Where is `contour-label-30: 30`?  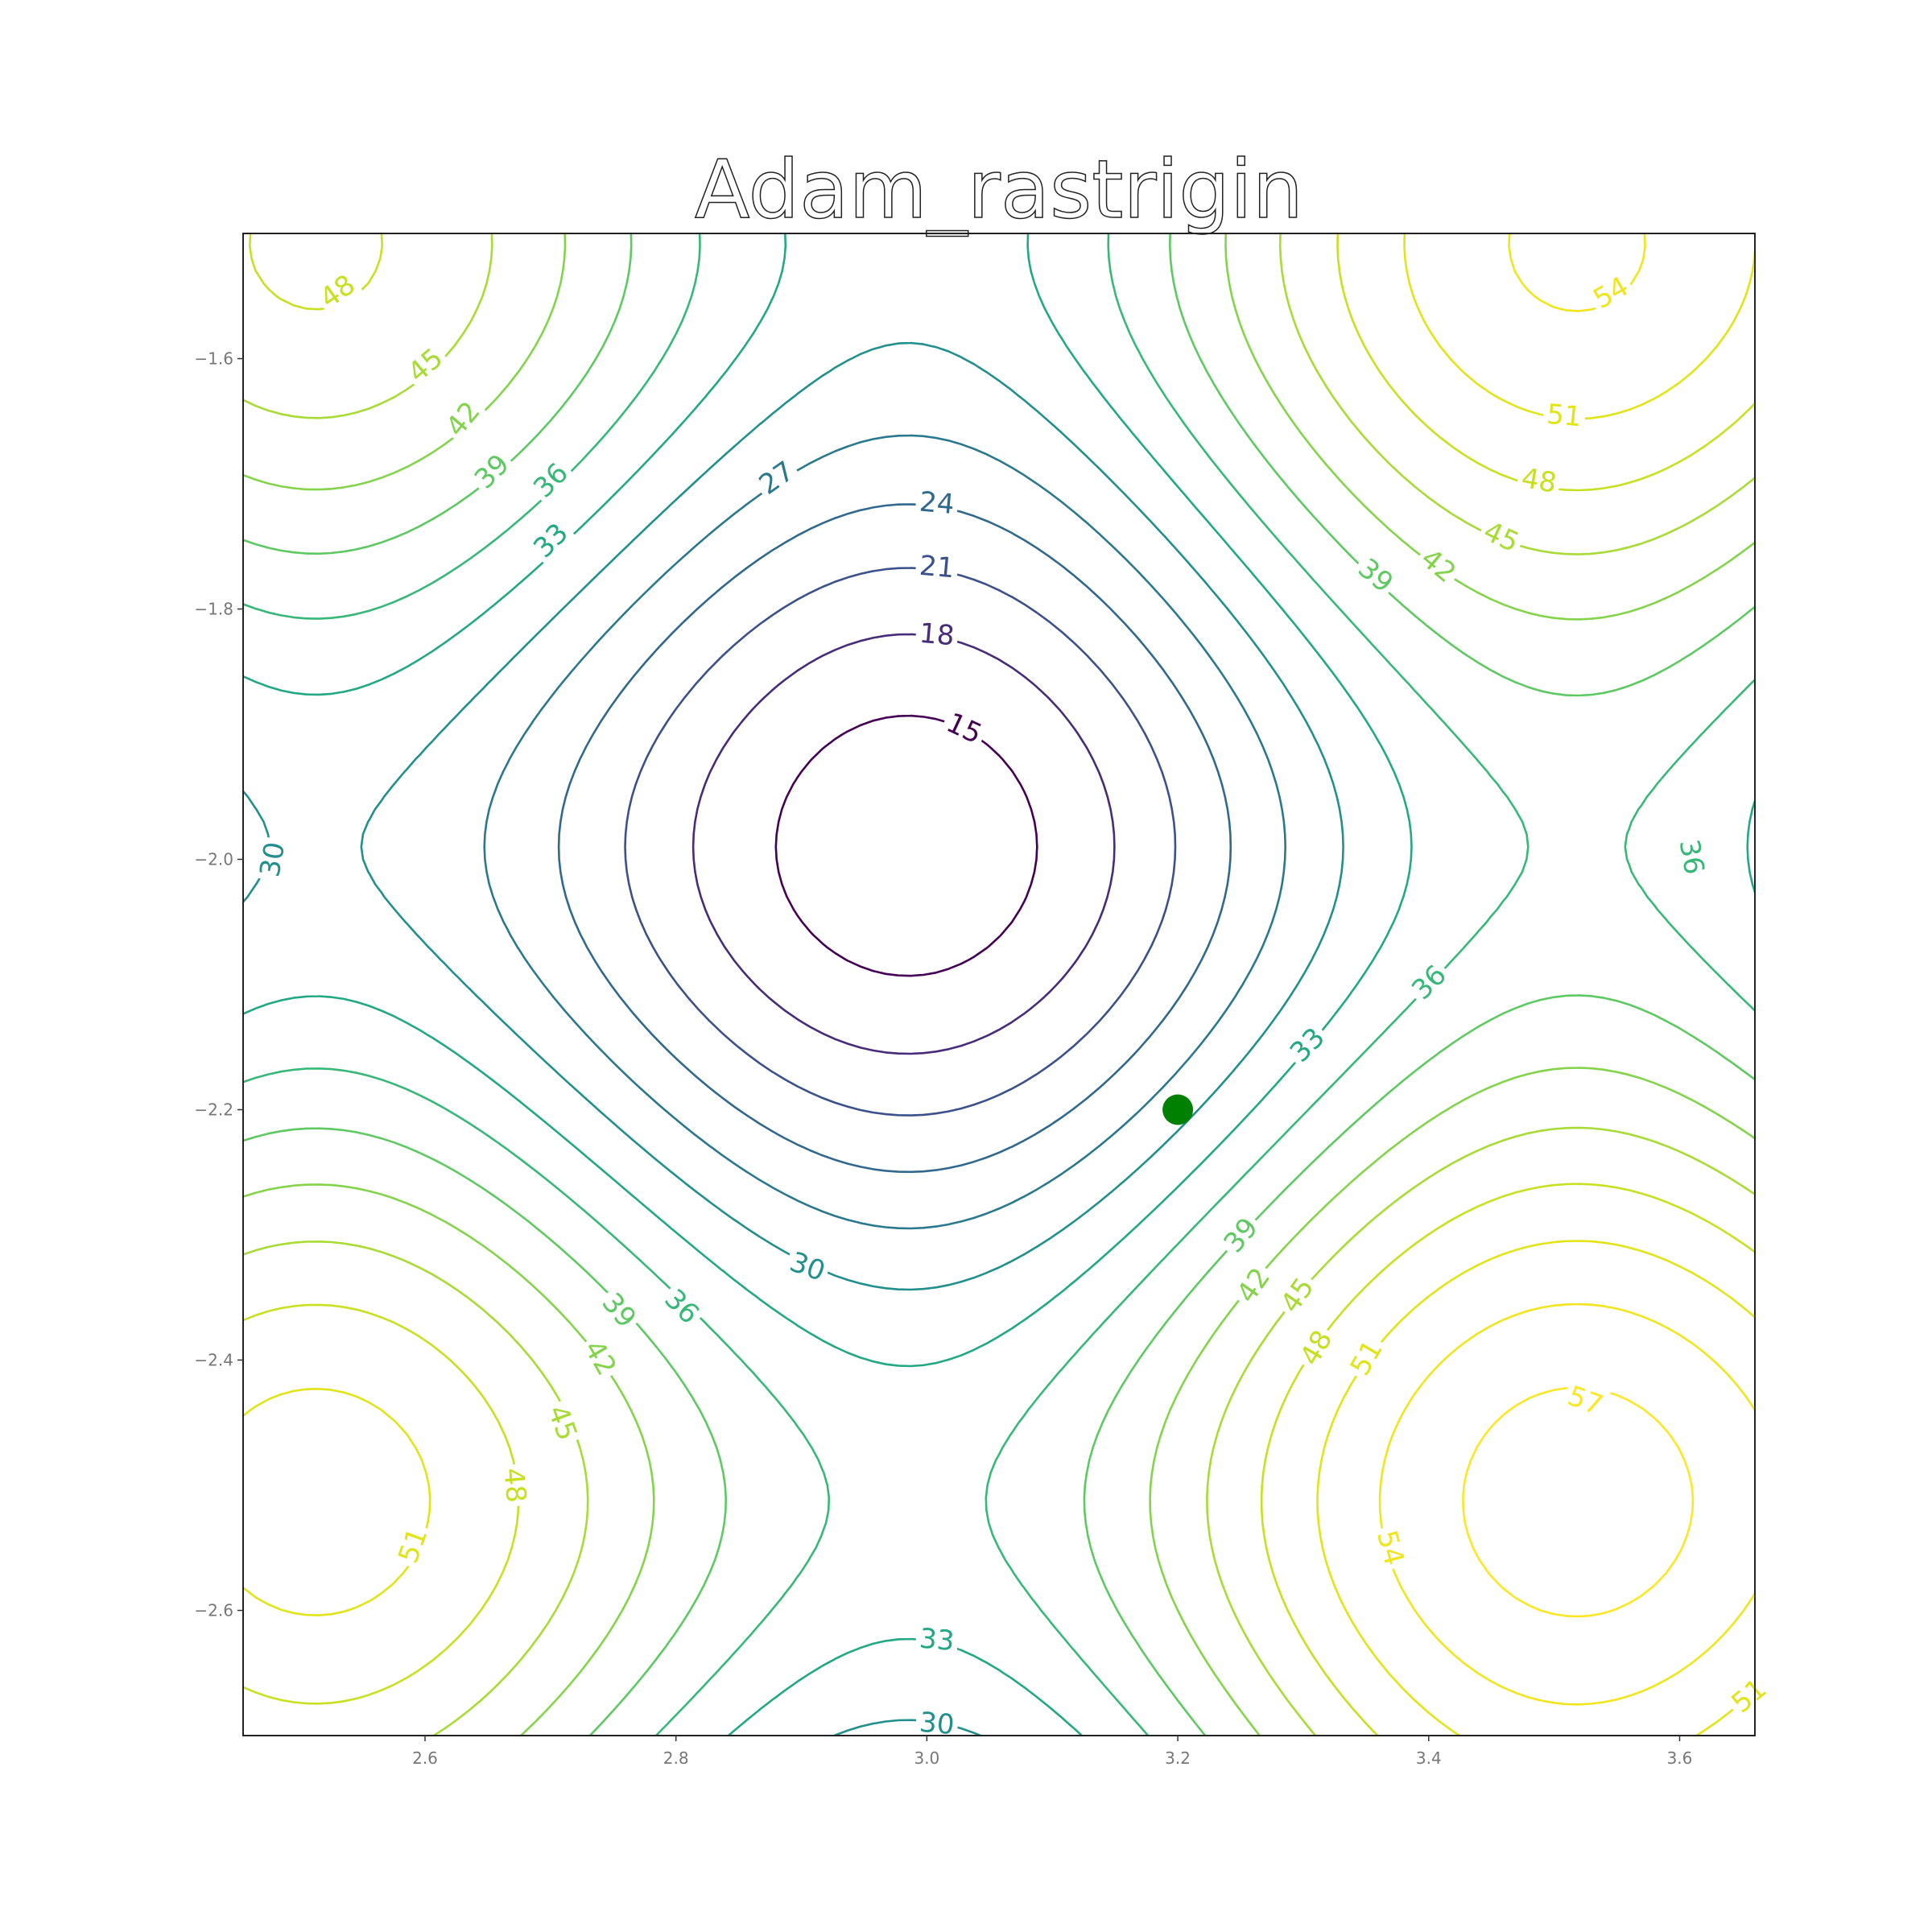
contour-label-30: 30 is located at coordinates (271, 859).